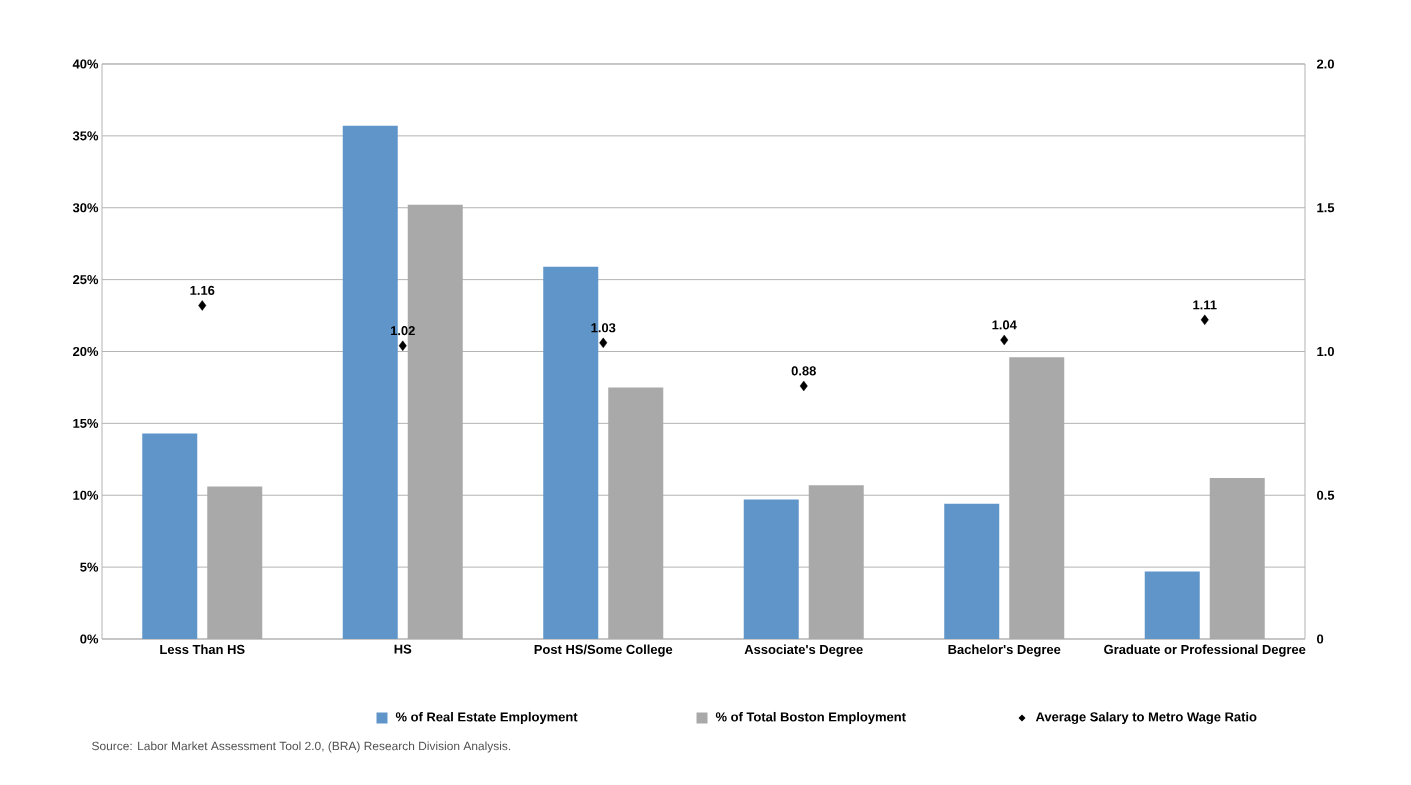 The height and width of the screenshot is (785, 1411). I want to click on legend-label: Average Salary to Metro Wage Ratio, so click(1146, 718).